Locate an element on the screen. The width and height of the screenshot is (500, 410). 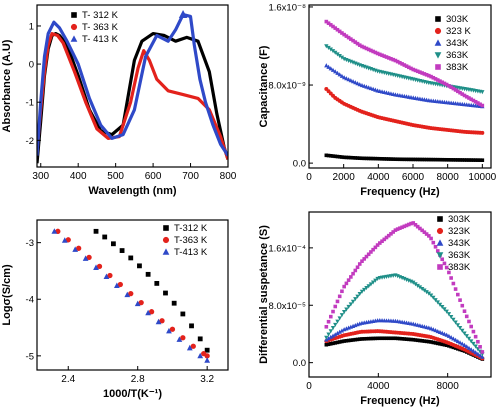
plot-area is located at coordinates (404, 90).